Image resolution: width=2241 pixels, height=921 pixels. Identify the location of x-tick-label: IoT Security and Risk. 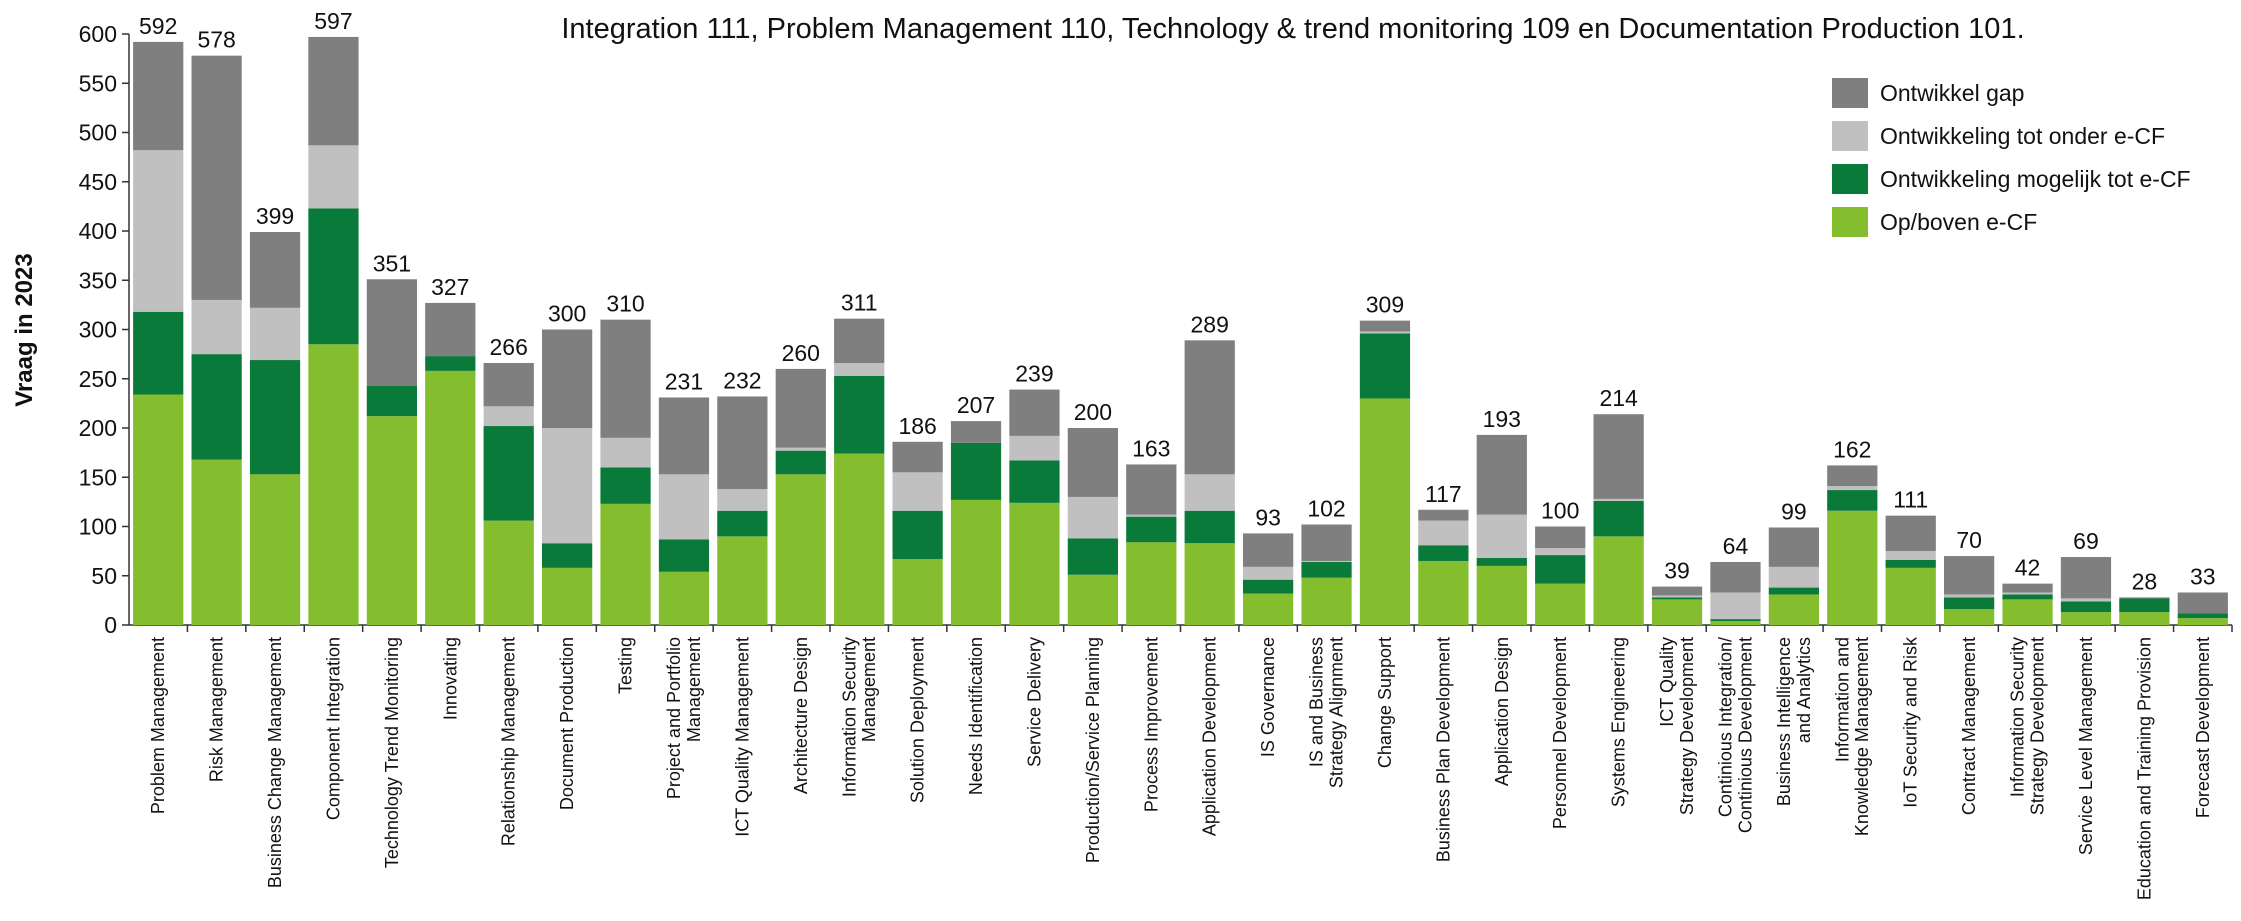
(1911, 722).